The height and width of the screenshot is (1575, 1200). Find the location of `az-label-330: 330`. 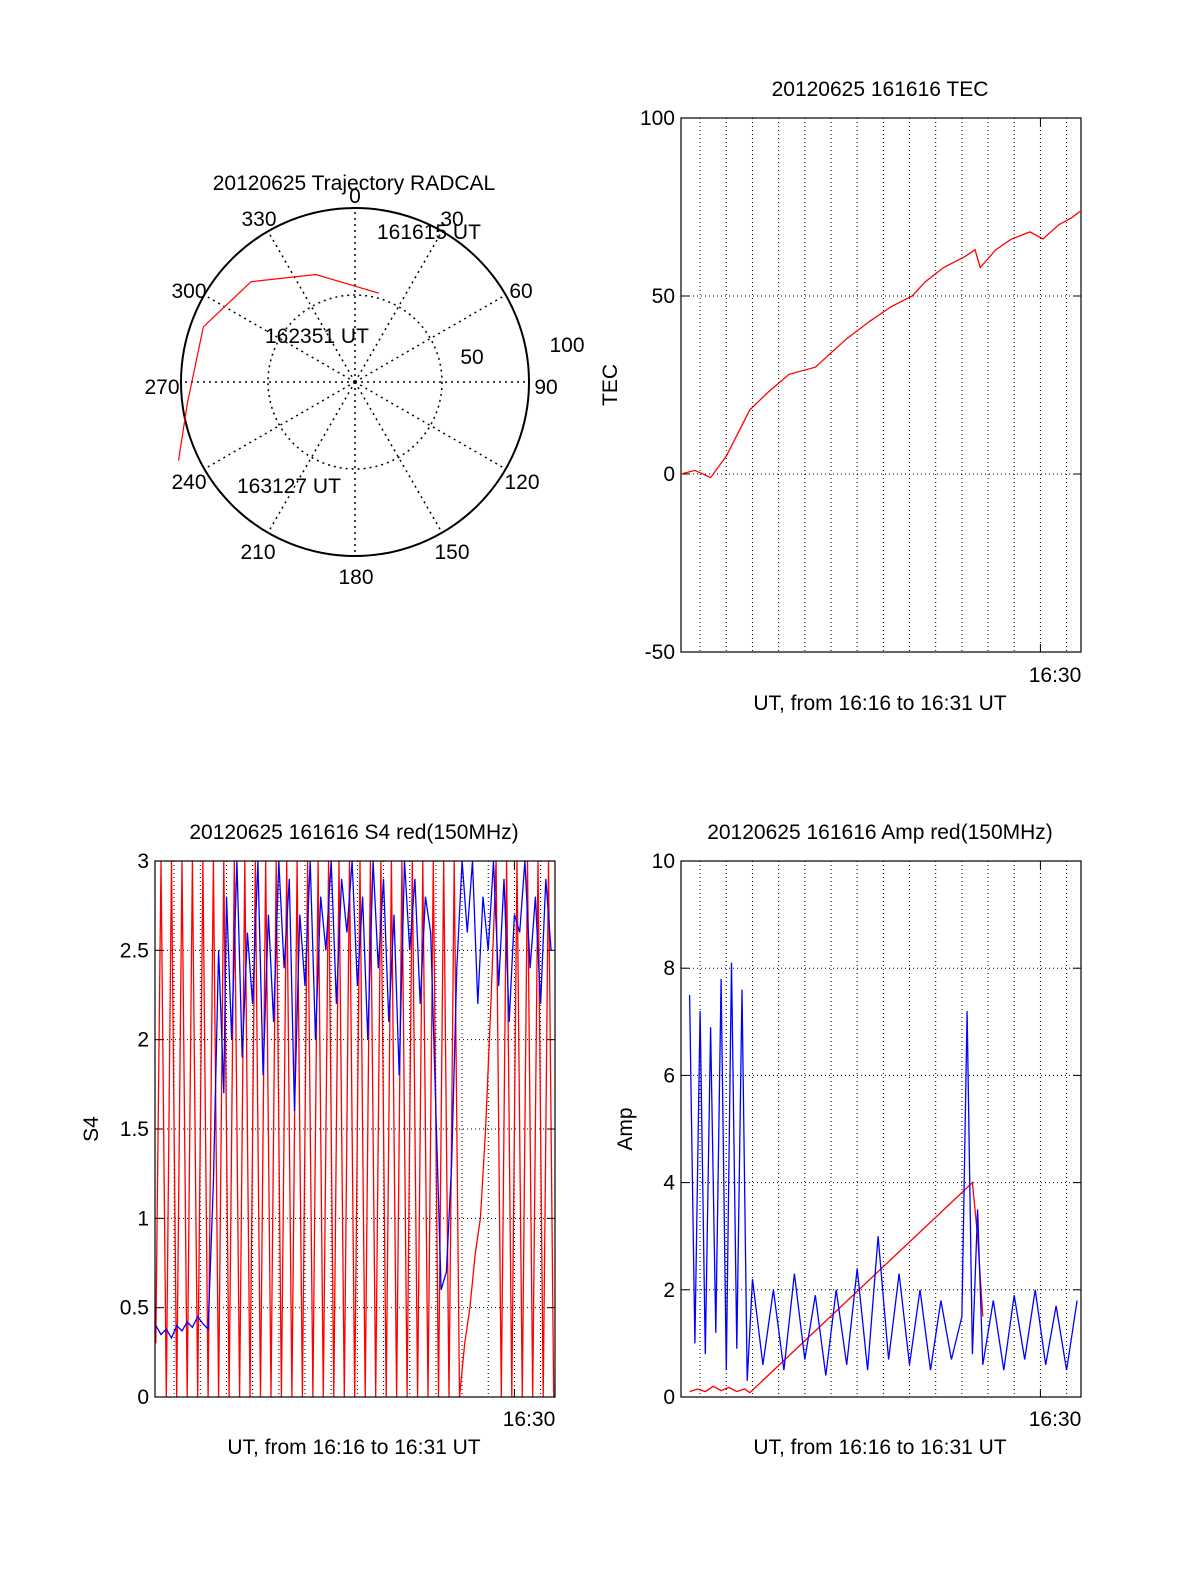

az-label-330: 330 is located at coordinates (258, 219).